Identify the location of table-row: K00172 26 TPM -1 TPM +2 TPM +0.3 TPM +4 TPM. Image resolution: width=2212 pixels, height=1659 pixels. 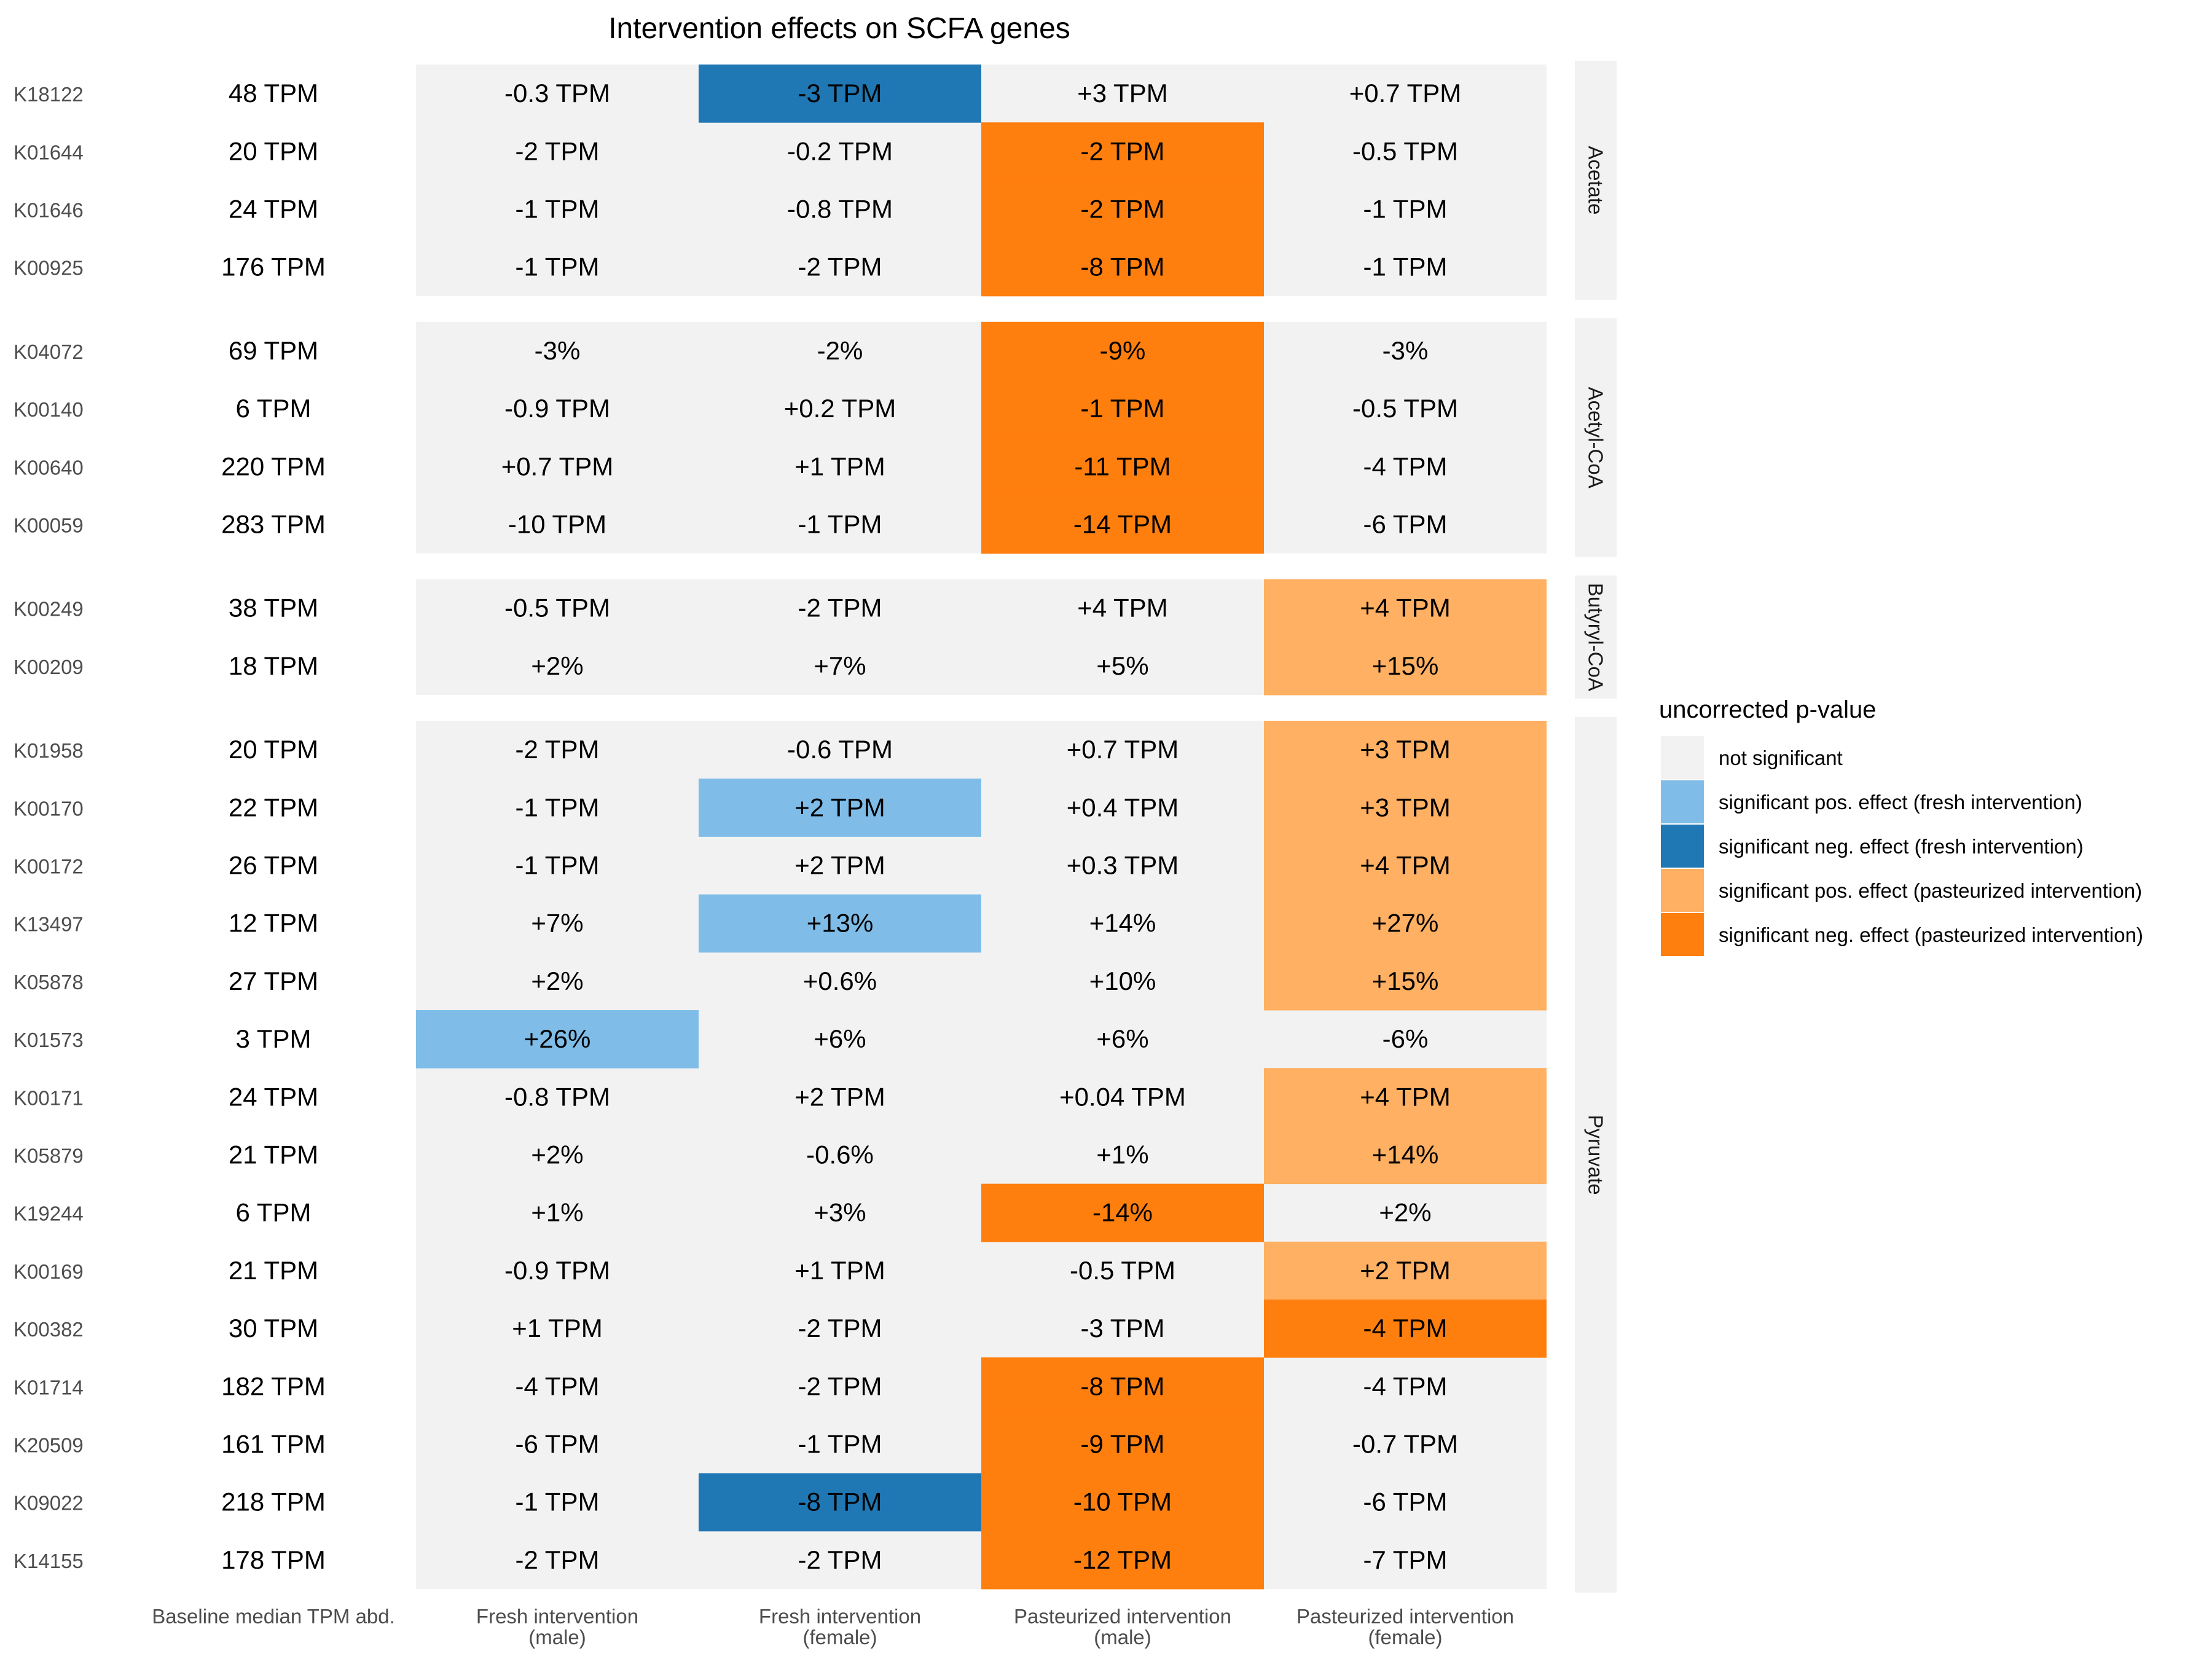
(780, 865).